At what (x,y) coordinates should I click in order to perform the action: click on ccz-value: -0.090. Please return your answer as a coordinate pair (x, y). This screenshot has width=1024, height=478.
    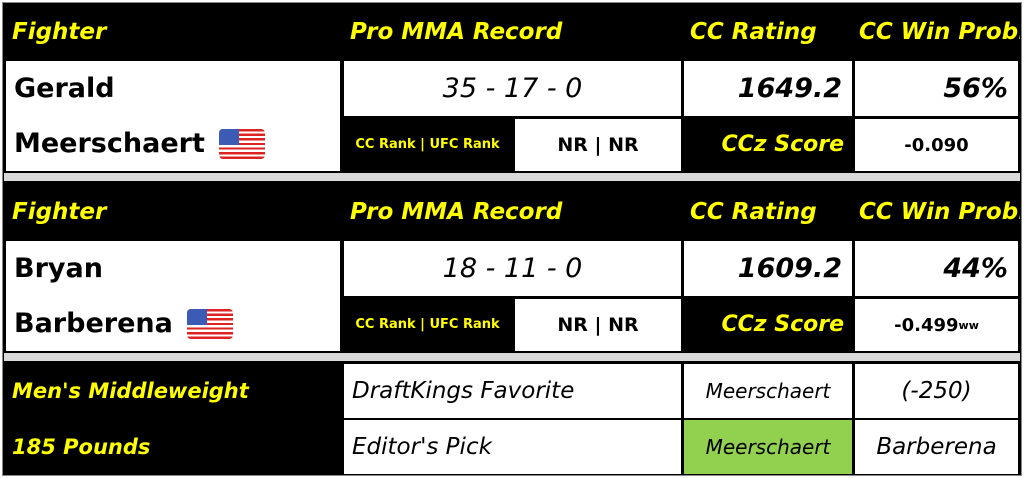
    Looking at the image, I should click on (936, 145).